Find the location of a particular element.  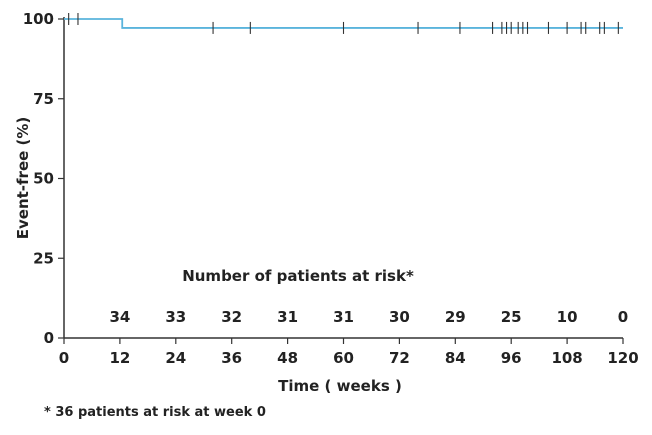

x-tick-label: 72 is located at coordinates (399, 358).